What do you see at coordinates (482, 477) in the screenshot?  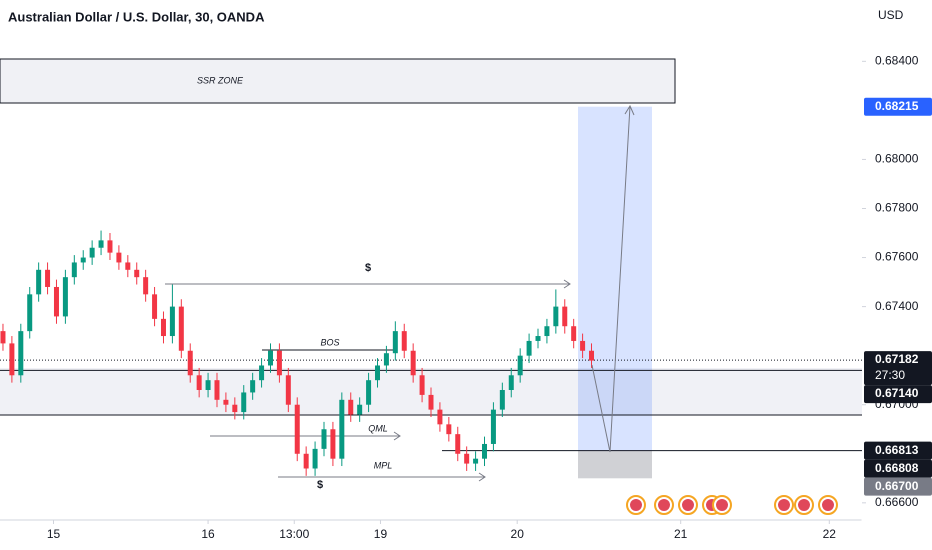 I see `mpl-arrow-head` at bounding box center [482, 477].